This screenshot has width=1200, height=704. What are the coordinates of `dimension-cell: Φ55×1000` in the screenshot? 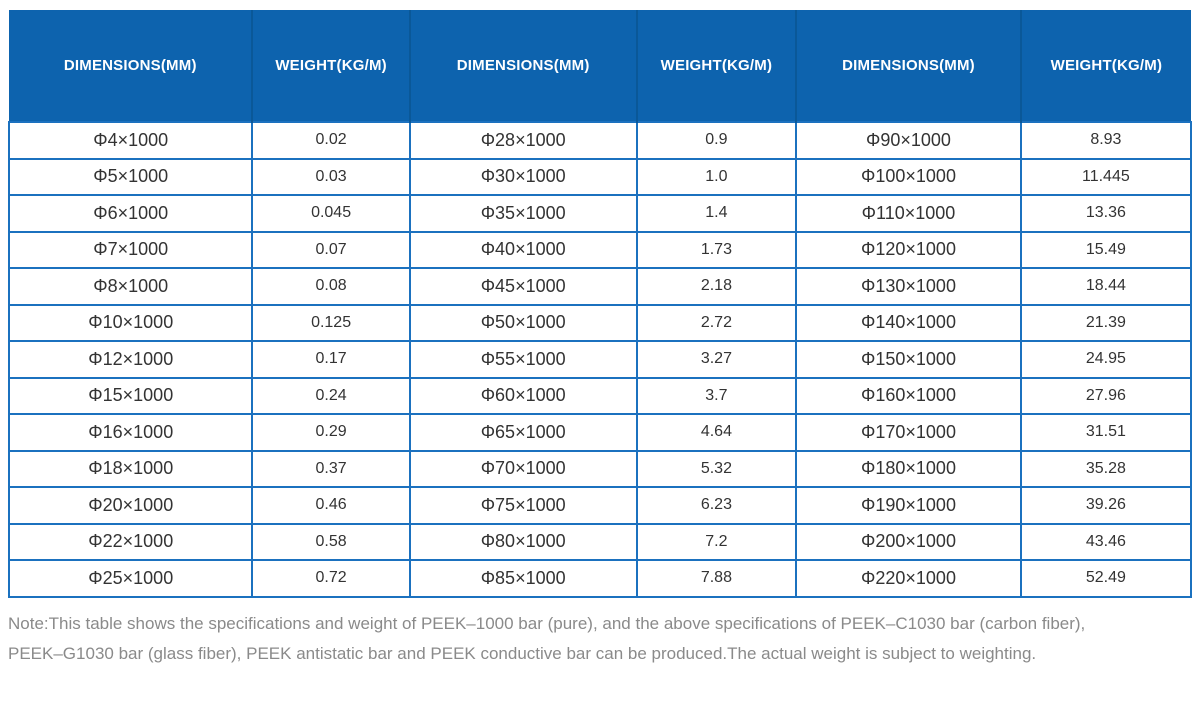 It's located at (523, 359).